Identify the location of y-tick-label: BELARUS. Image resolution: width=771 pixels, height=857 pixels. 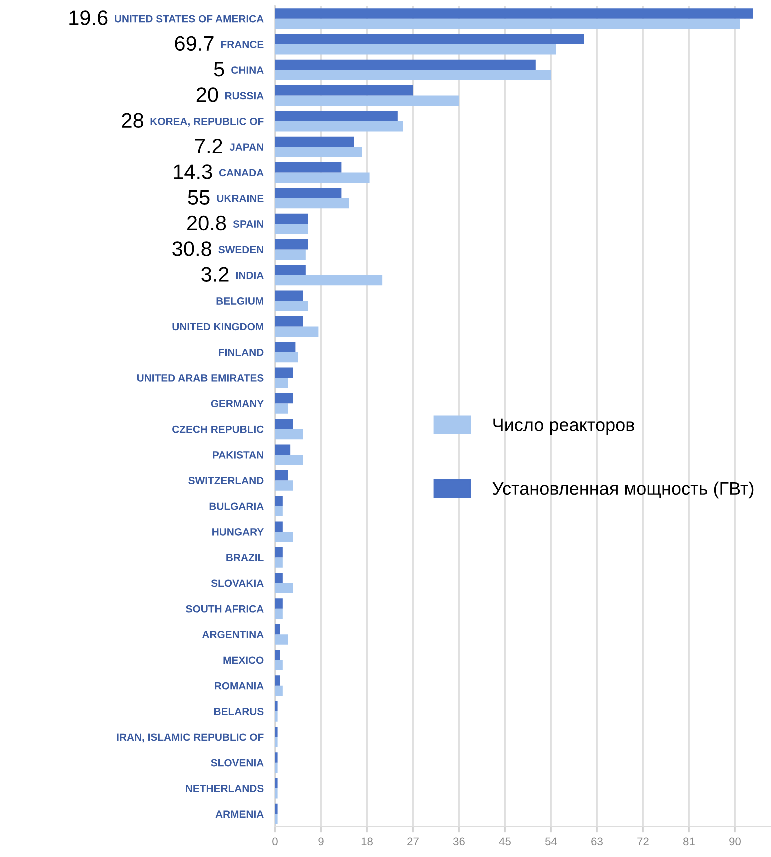
(239, 712).